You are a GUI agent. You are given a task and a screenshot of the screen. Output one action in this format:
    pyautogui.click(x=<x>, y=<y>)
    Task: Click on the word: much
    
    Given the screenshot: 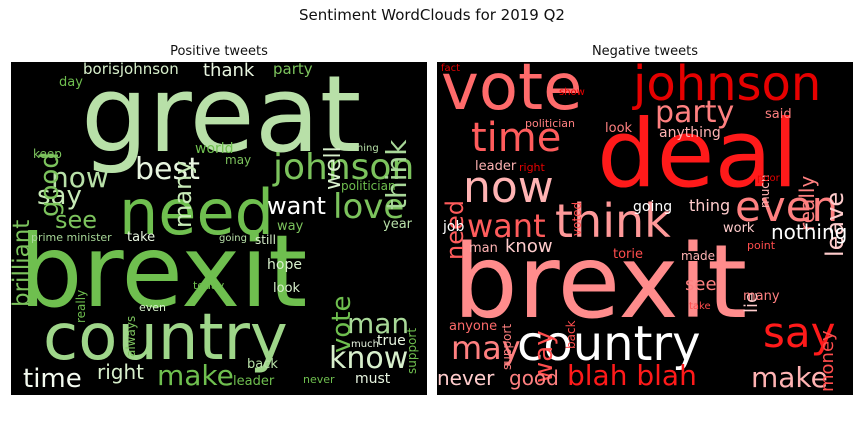 What is the action you would take?
    pyautogui.click(x=365, y=344)
    